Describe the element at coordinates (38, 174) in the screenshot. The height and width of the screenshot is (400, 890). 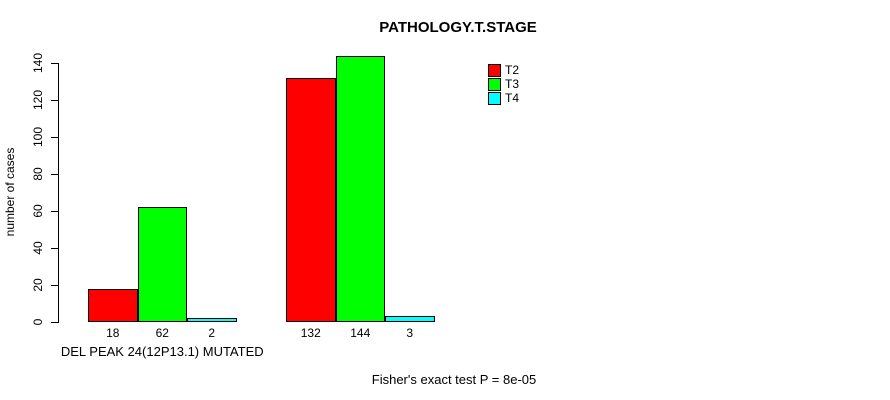
I see `y-tick-label: 80` at that location.